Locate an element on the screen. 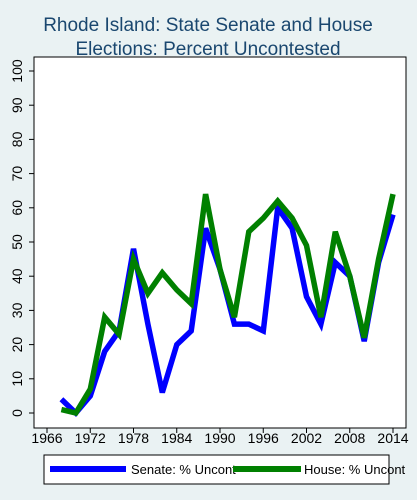 The image size is (417, 500). x-tick-label: 2014 is located at coordinates (392, 438).